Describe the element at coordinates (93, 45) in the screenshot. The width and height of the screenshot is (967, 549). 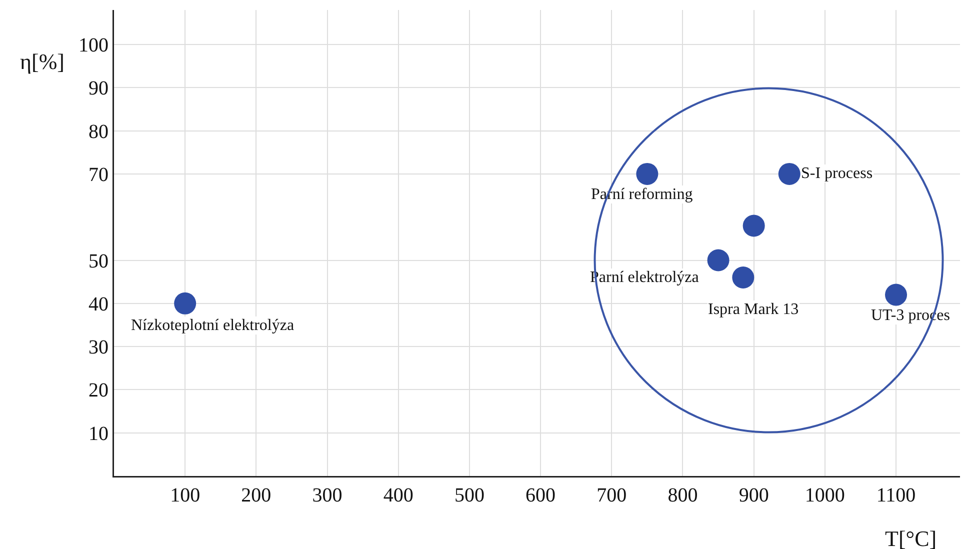
I see `y-tick-label: 100` at that location.